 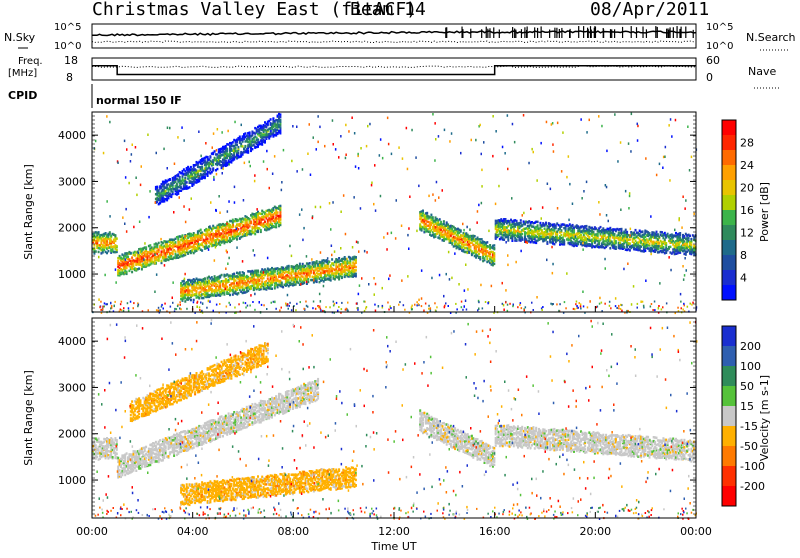 I want to click on cpid-panel: CPID normal 150 IF, so click(x=95, y=96).